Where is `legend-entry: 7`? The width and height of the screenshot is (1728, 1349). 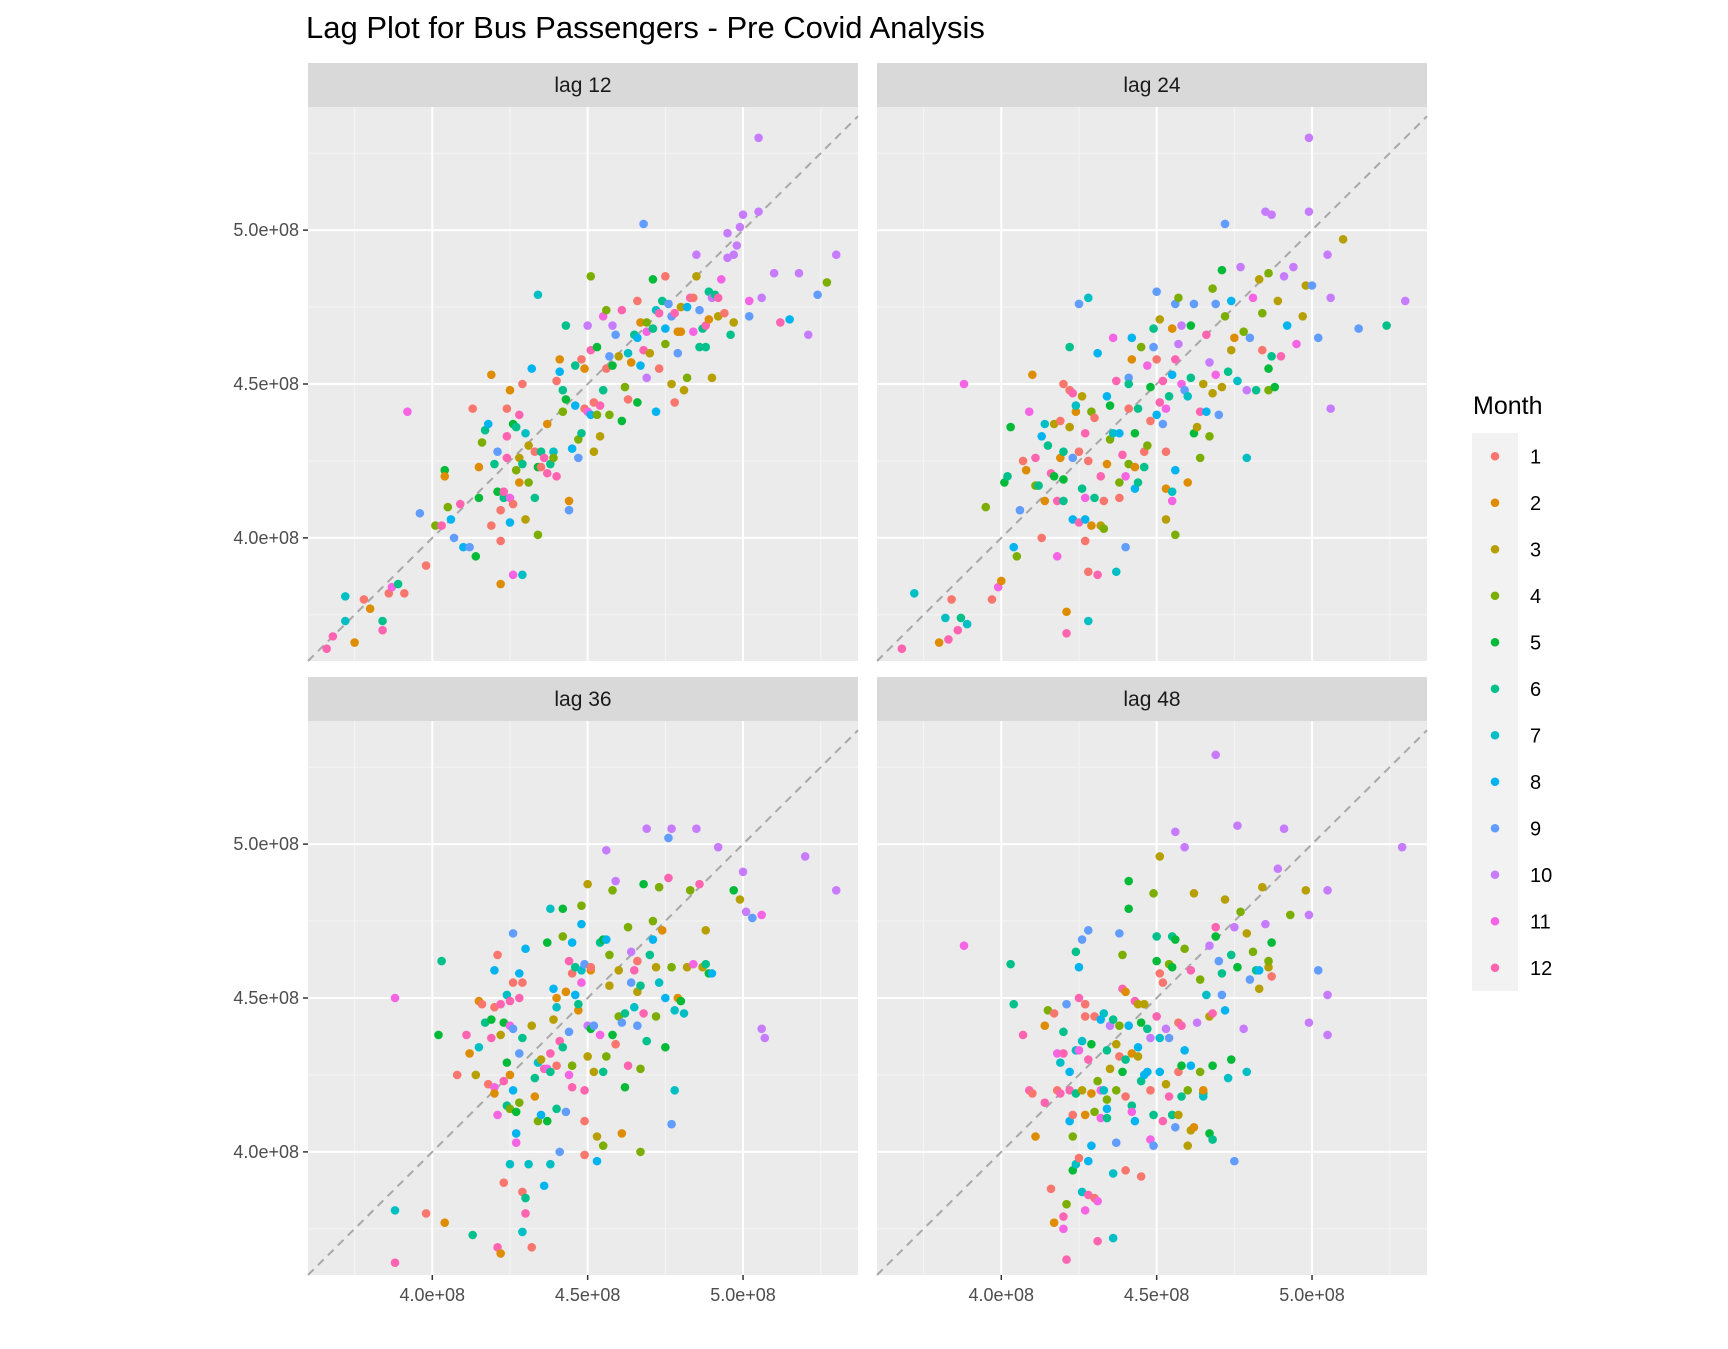 legend-entry: 7 is located at coordinates (1506, 735).